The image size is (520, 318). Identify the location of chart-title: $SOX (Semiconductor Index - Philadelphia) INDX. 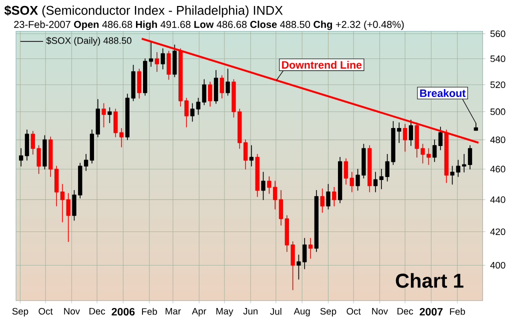
(143, 11).